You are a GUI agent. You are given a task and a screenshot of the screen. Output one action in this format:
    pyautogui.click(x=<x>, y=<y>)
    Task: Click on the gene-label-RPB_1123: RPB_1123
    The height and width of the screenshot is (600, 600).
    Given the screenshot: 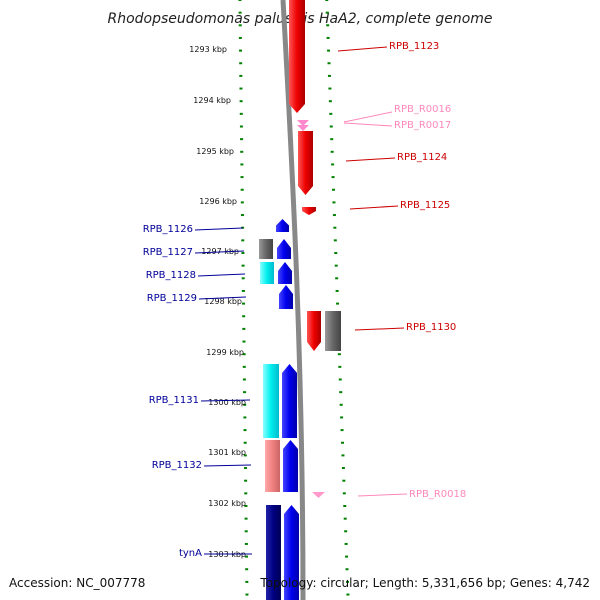 What is the action you would take?
    pyautogui.click(x=414, y=46)
    